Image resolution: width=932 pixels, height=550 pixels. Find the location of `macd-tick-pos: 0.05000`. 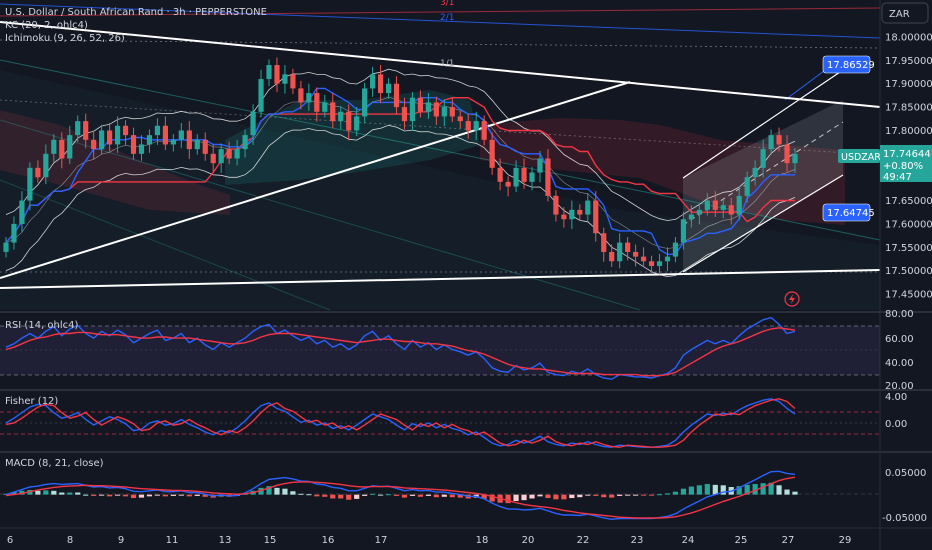

macd-tick-pos: 0.05000 is located at coordinates (905, 473).